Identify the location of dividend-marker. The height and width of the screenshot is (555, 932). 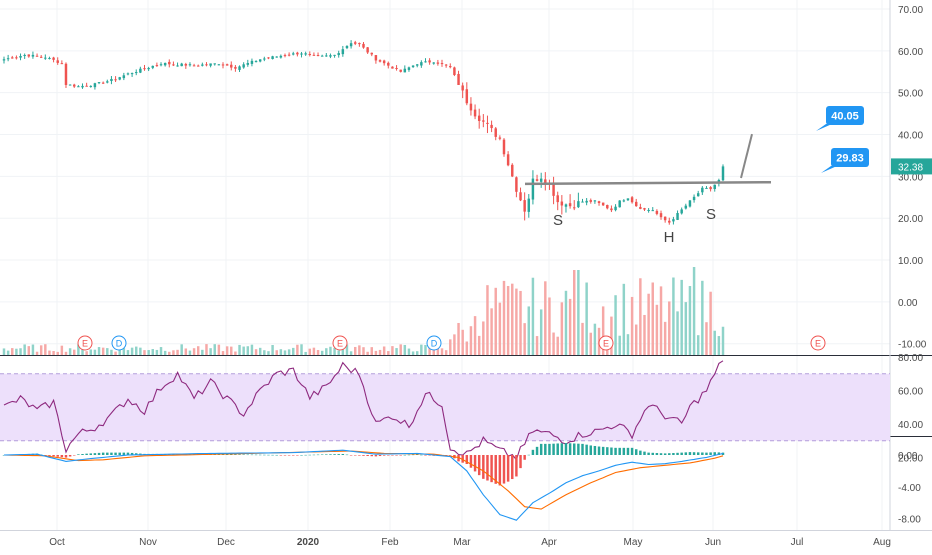
(434, 343).